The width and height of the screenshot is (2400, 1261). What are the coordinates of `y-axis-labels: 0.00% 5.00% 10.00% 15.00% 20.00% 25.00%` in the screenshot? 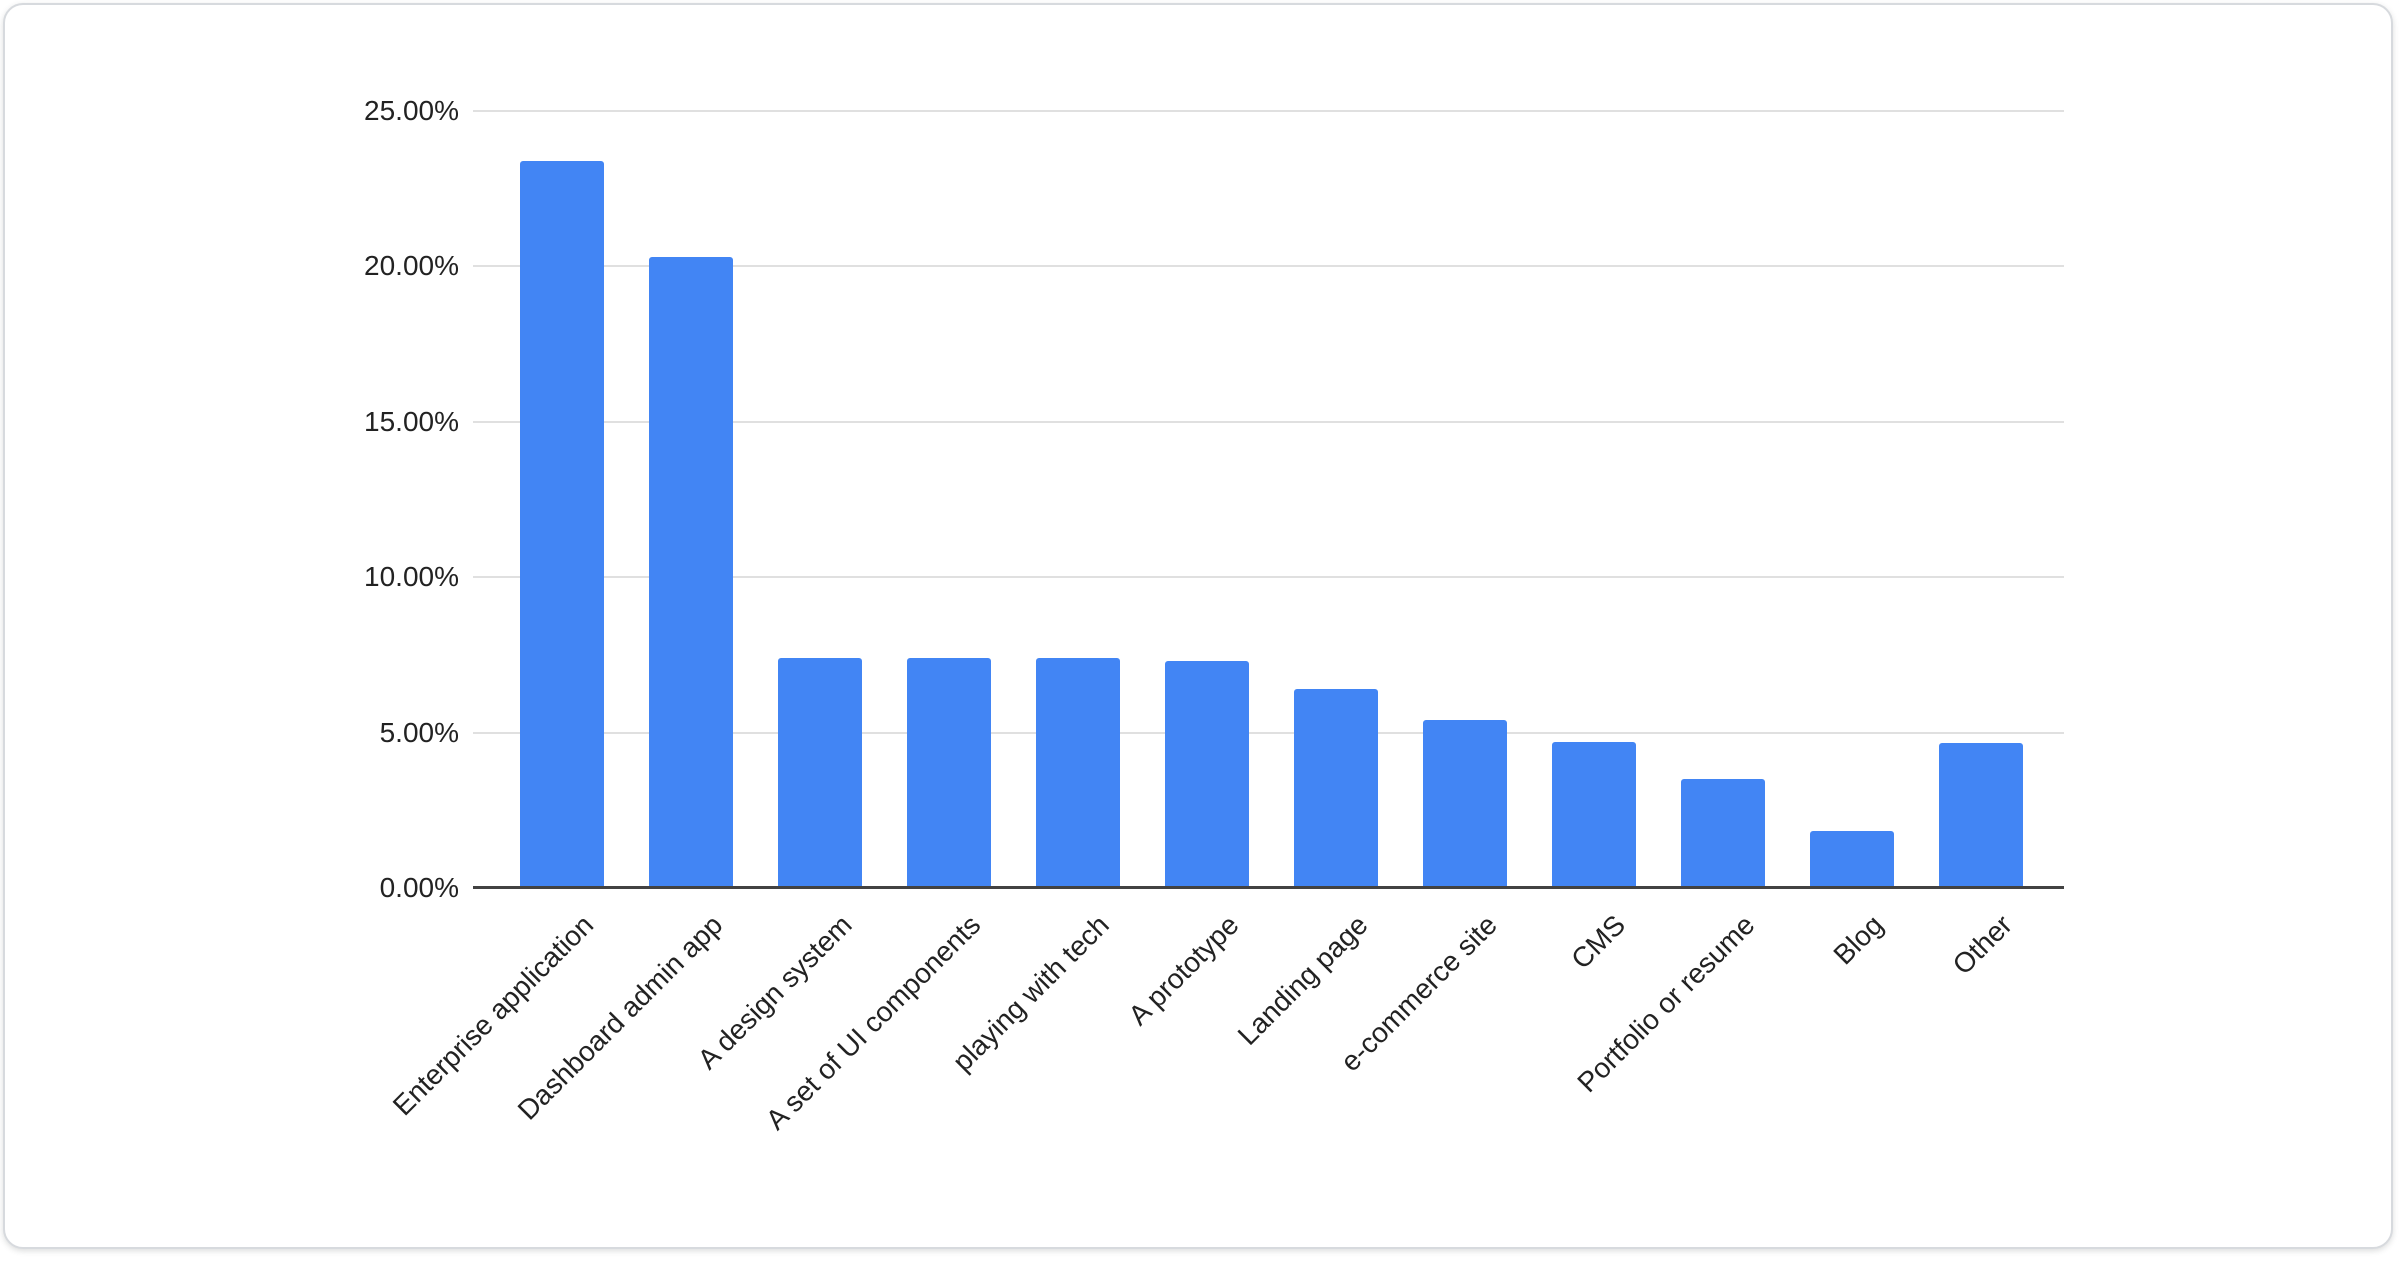 It's located at (232, 499).